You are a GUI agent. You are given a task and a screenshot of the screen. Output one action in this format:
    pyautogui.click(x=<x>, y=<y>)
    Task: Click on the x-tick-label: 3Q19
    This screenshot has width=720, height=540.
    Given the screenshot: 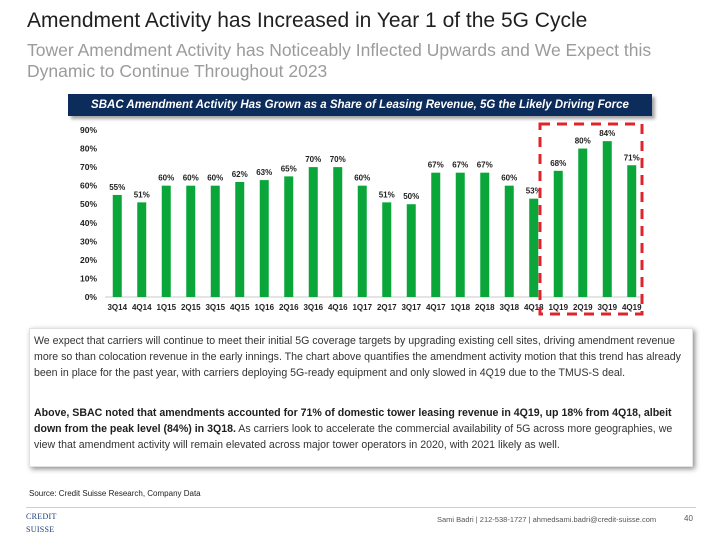 What is the action you would take?
    pyautogui.click(x=607, y=307)
    